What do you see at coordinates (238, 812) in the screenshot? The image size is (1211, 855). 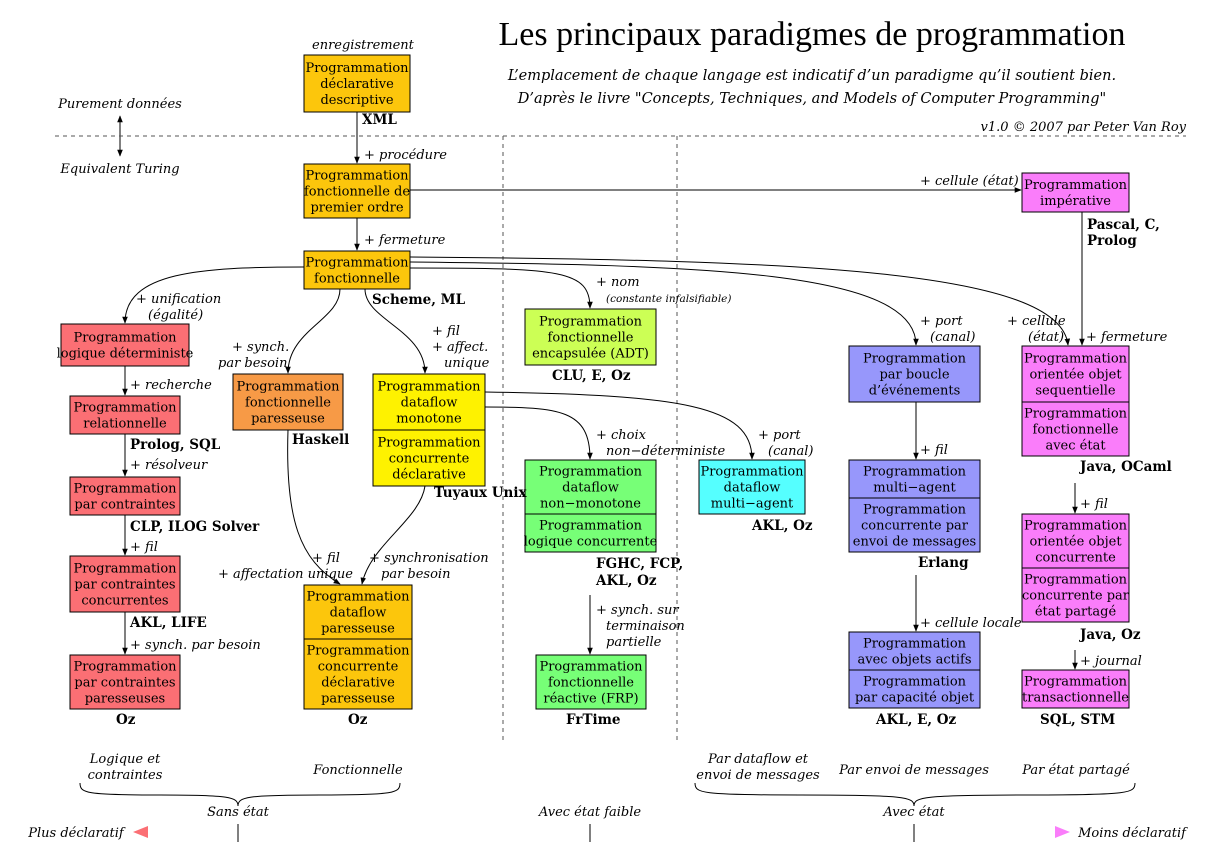 I see `group-label: Sans état` at bounding box center [238, 812].